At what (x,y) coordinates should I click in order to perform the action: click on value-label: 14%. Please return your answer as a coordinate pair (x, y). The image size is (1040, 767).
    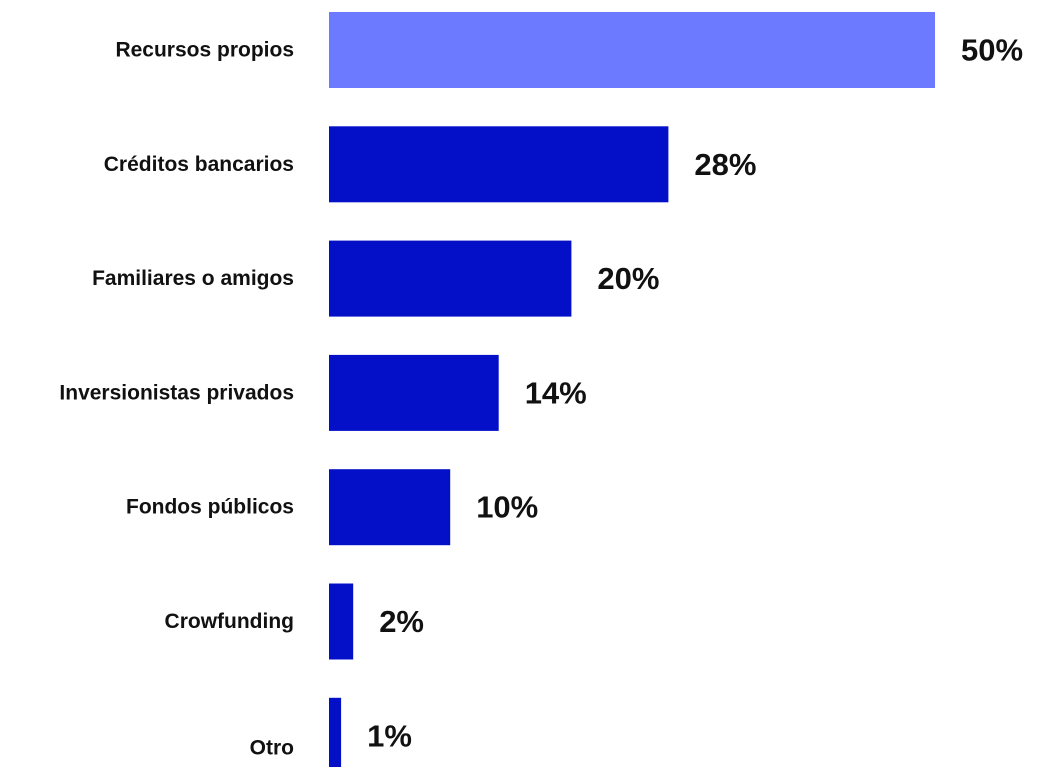
    Looking at the image, I should click on (556, 392).